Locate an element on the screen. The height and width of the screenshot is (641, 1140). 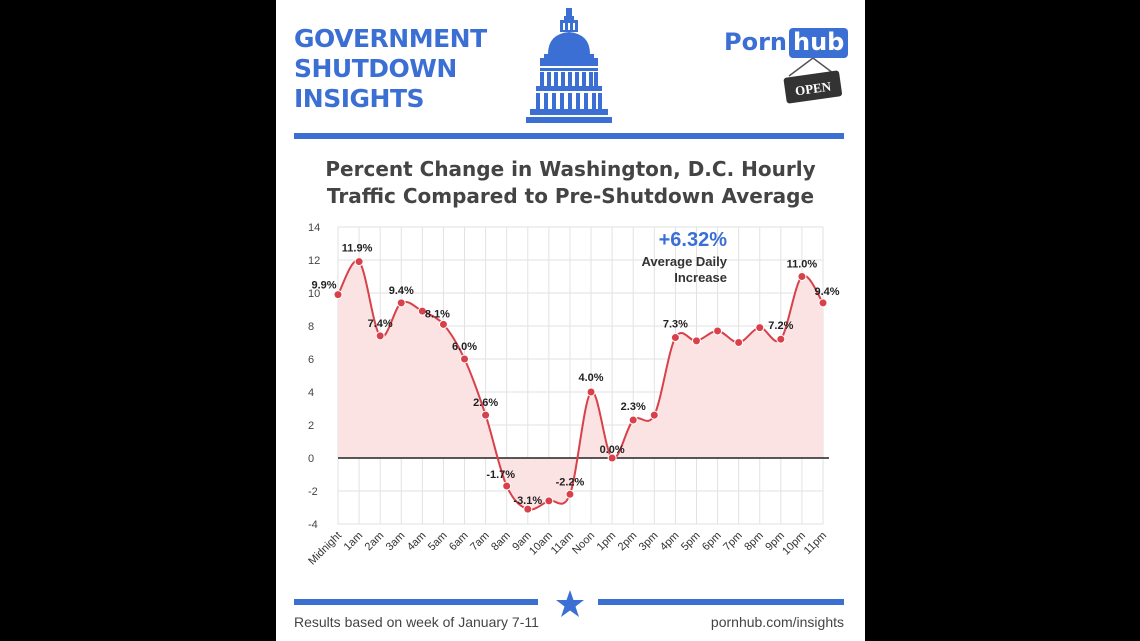
open-sign-icon: OPEN is located at coordinates (813, 81).